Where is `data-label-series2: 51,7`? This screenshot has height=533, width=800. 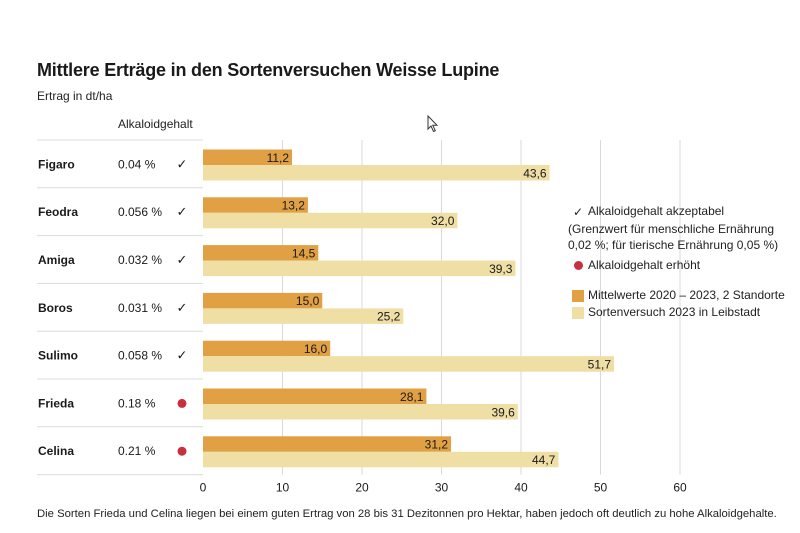 data-label-series2: 51,7 is located at coordinates (600, 364).